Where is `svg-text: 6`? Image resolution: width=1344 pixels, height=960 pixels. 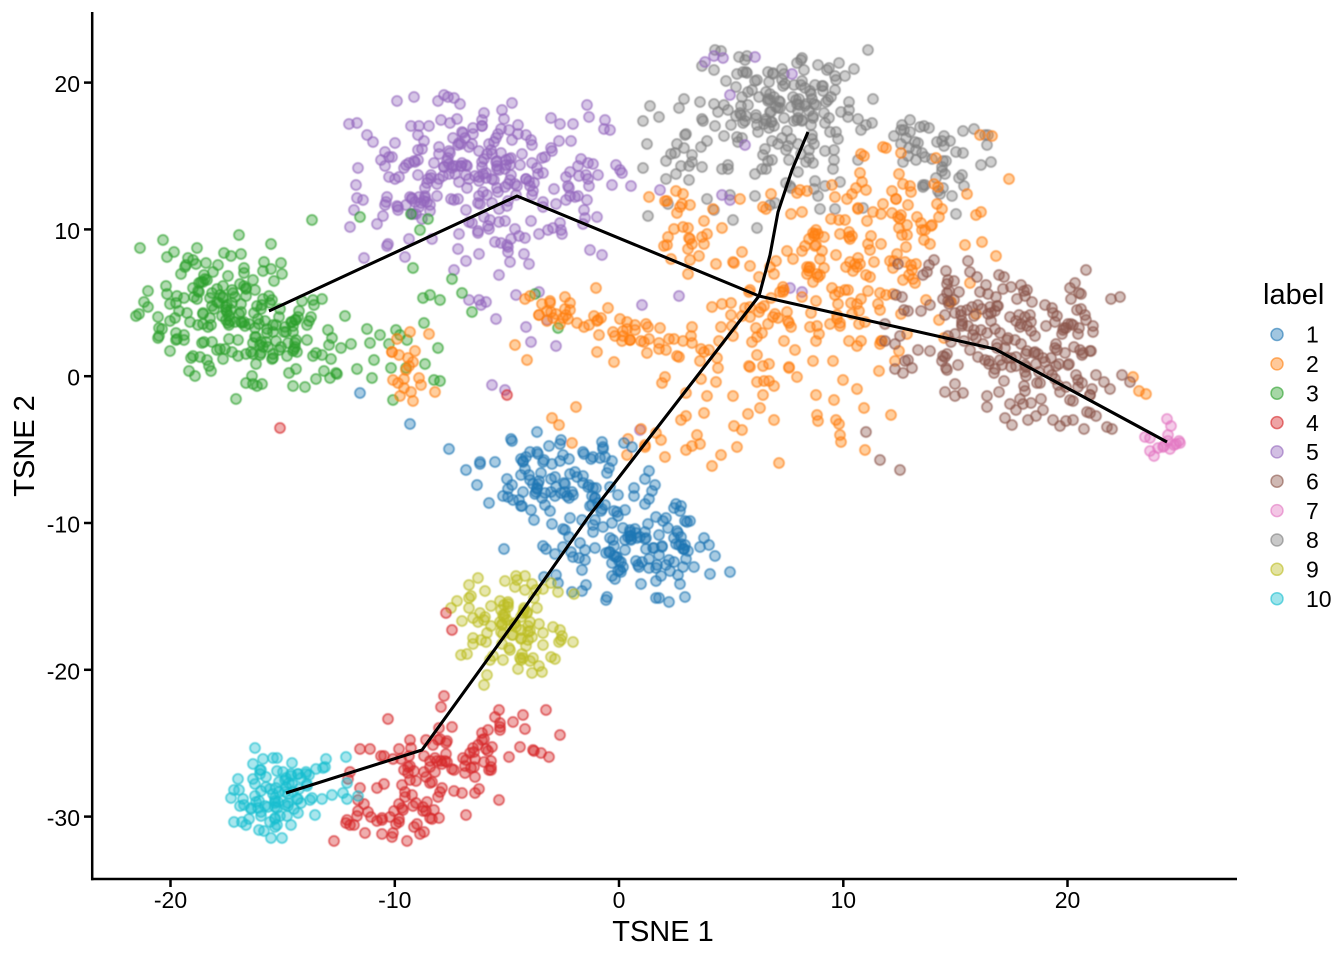 svg-text: 6 is located at coordinates (1312, 481).